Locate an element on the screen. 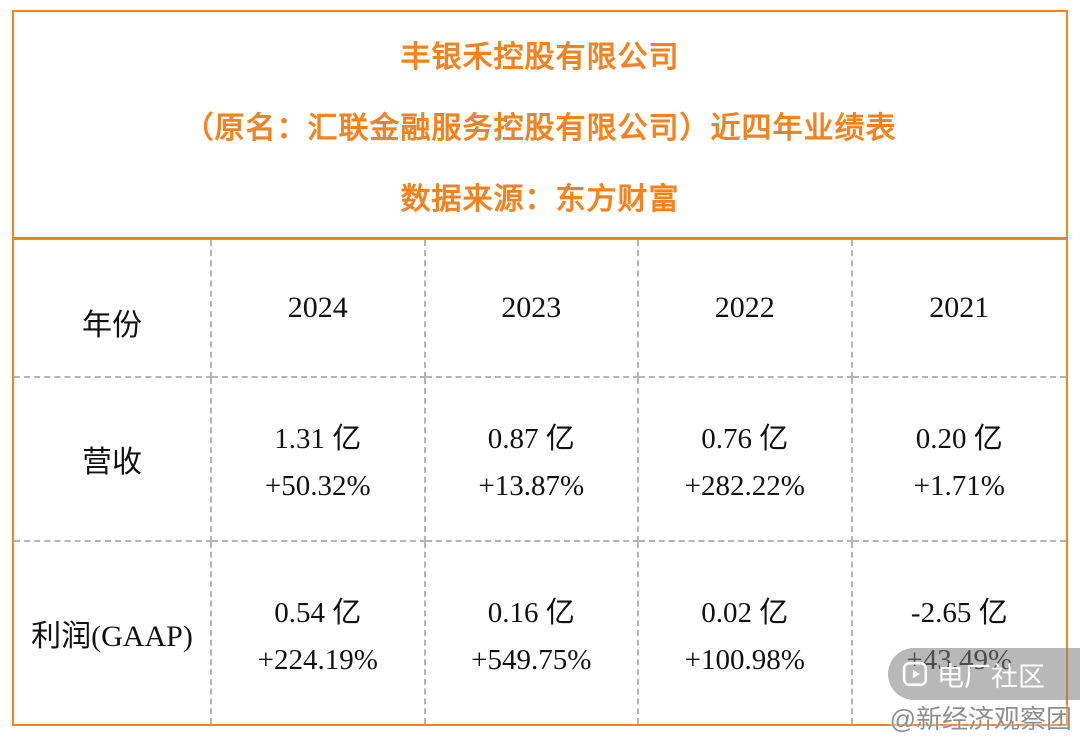 This screenshot has width=1080, height=738. cell-revenue-2022: 0.76 亿 +282.22% is located at coordinates (746, 460).